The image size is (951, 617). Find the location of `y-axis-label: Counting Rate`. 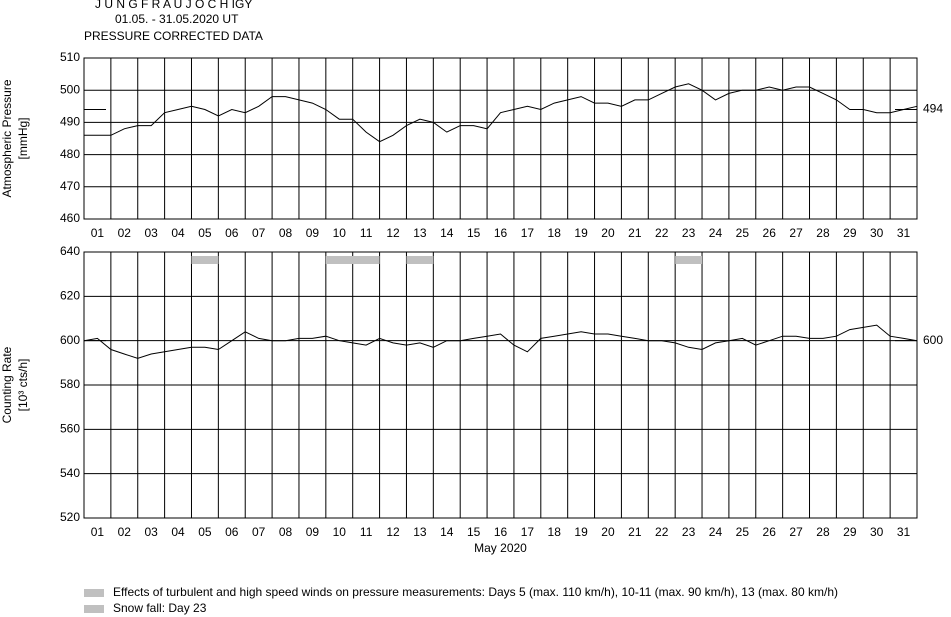

y-axis-label: Counting Rate is located at coordinates (7, 384).